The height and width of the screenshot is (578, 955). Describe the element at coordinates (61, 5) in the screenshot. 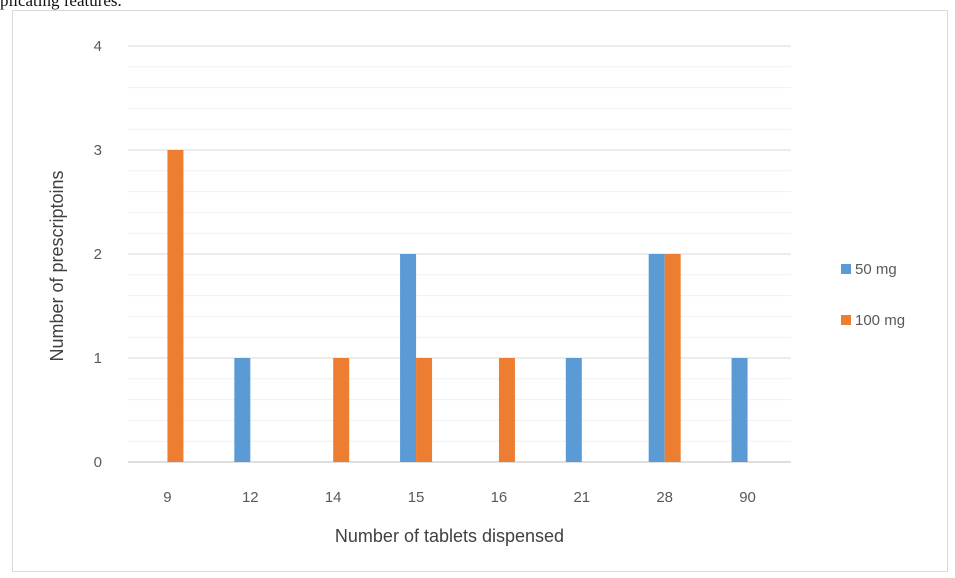

I see `page-text-fragment: plicating features.` at that location.